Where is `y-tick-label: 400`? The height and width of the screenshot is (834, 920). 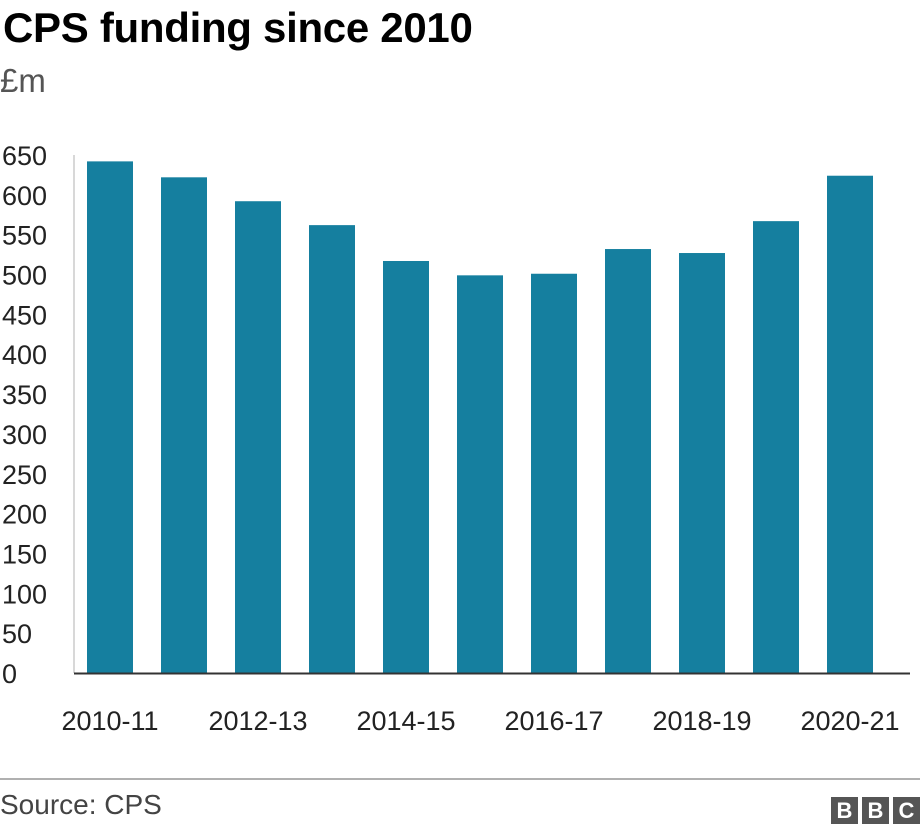 y-tick-label: 400 is located at coordinates (24, 355).